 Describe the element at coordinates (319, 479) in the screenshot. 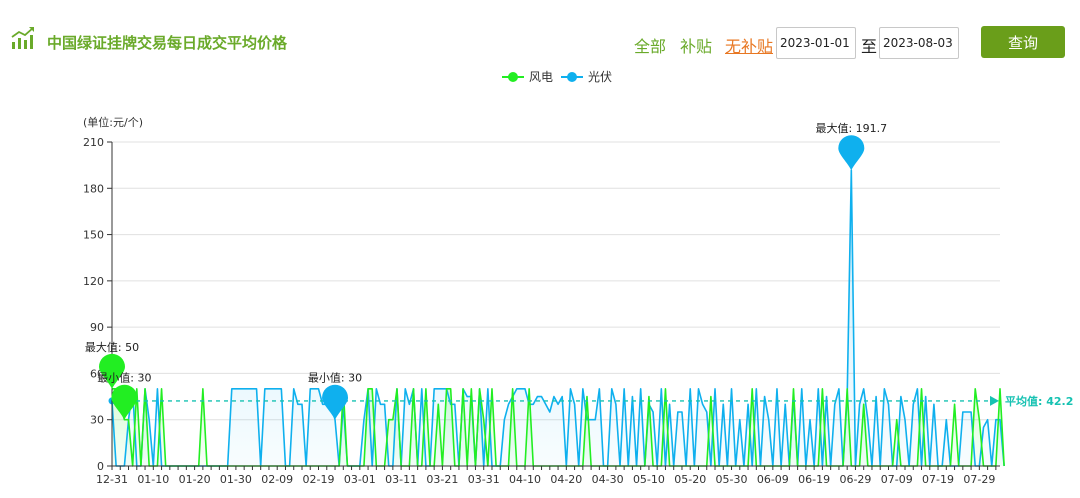

I see `x-tick-label: 02-19` at that location.